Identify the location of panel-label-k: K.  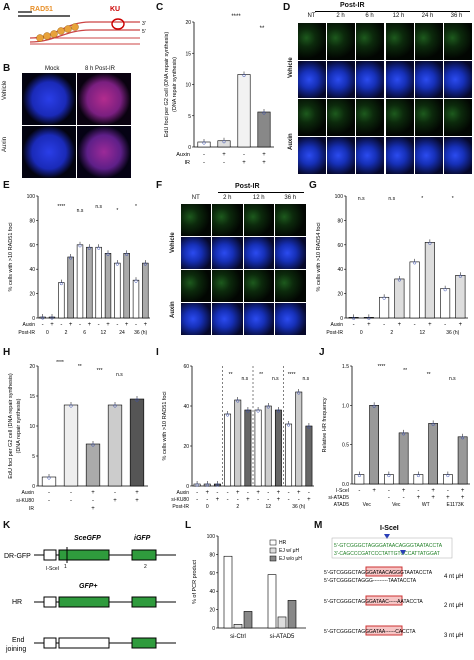
(7, 525).